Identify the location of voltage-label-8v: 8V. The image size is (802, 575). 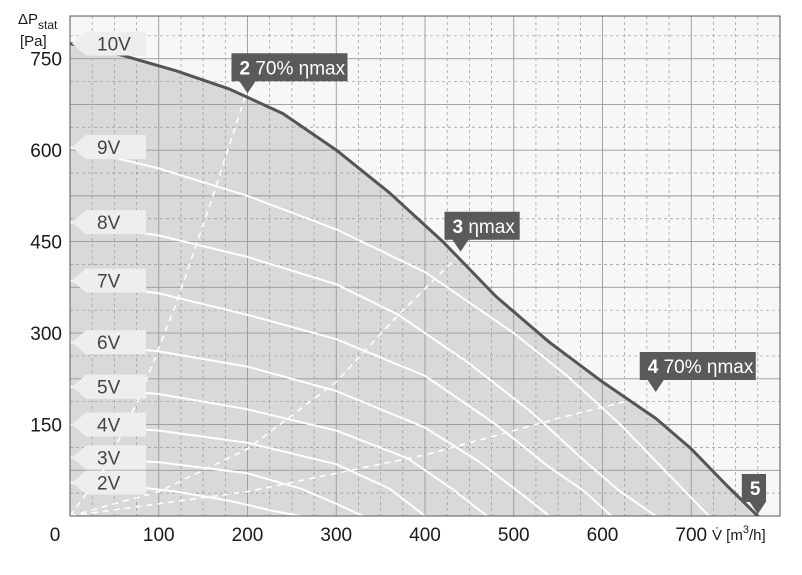
(109, 222).